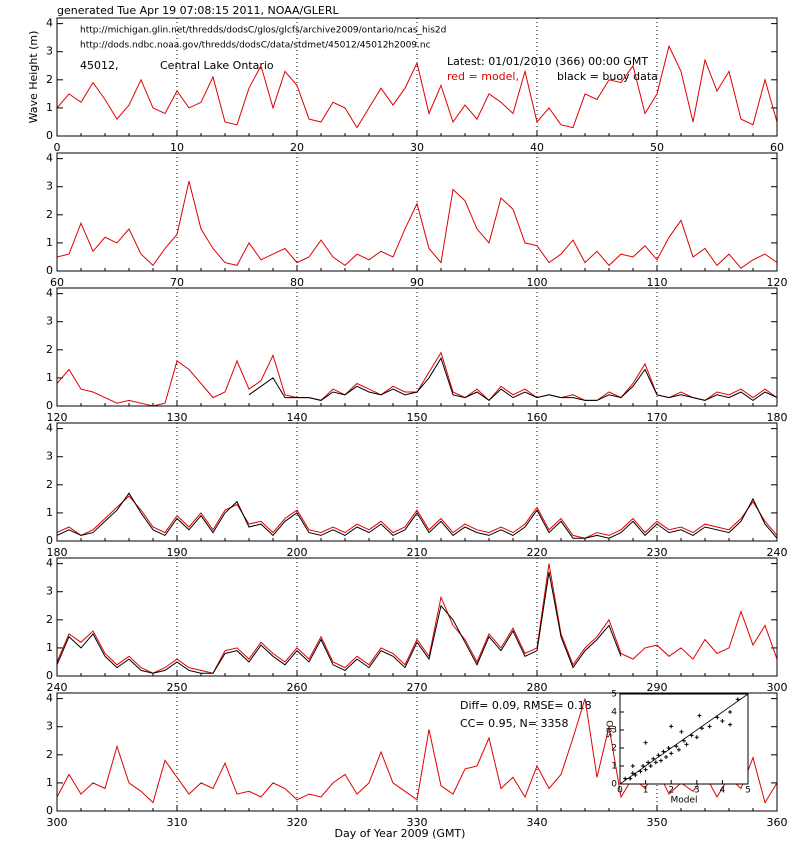 The width and height of the screenshot is (800, 850). I want to click on x-tick-label: 320, so click(297, 822).